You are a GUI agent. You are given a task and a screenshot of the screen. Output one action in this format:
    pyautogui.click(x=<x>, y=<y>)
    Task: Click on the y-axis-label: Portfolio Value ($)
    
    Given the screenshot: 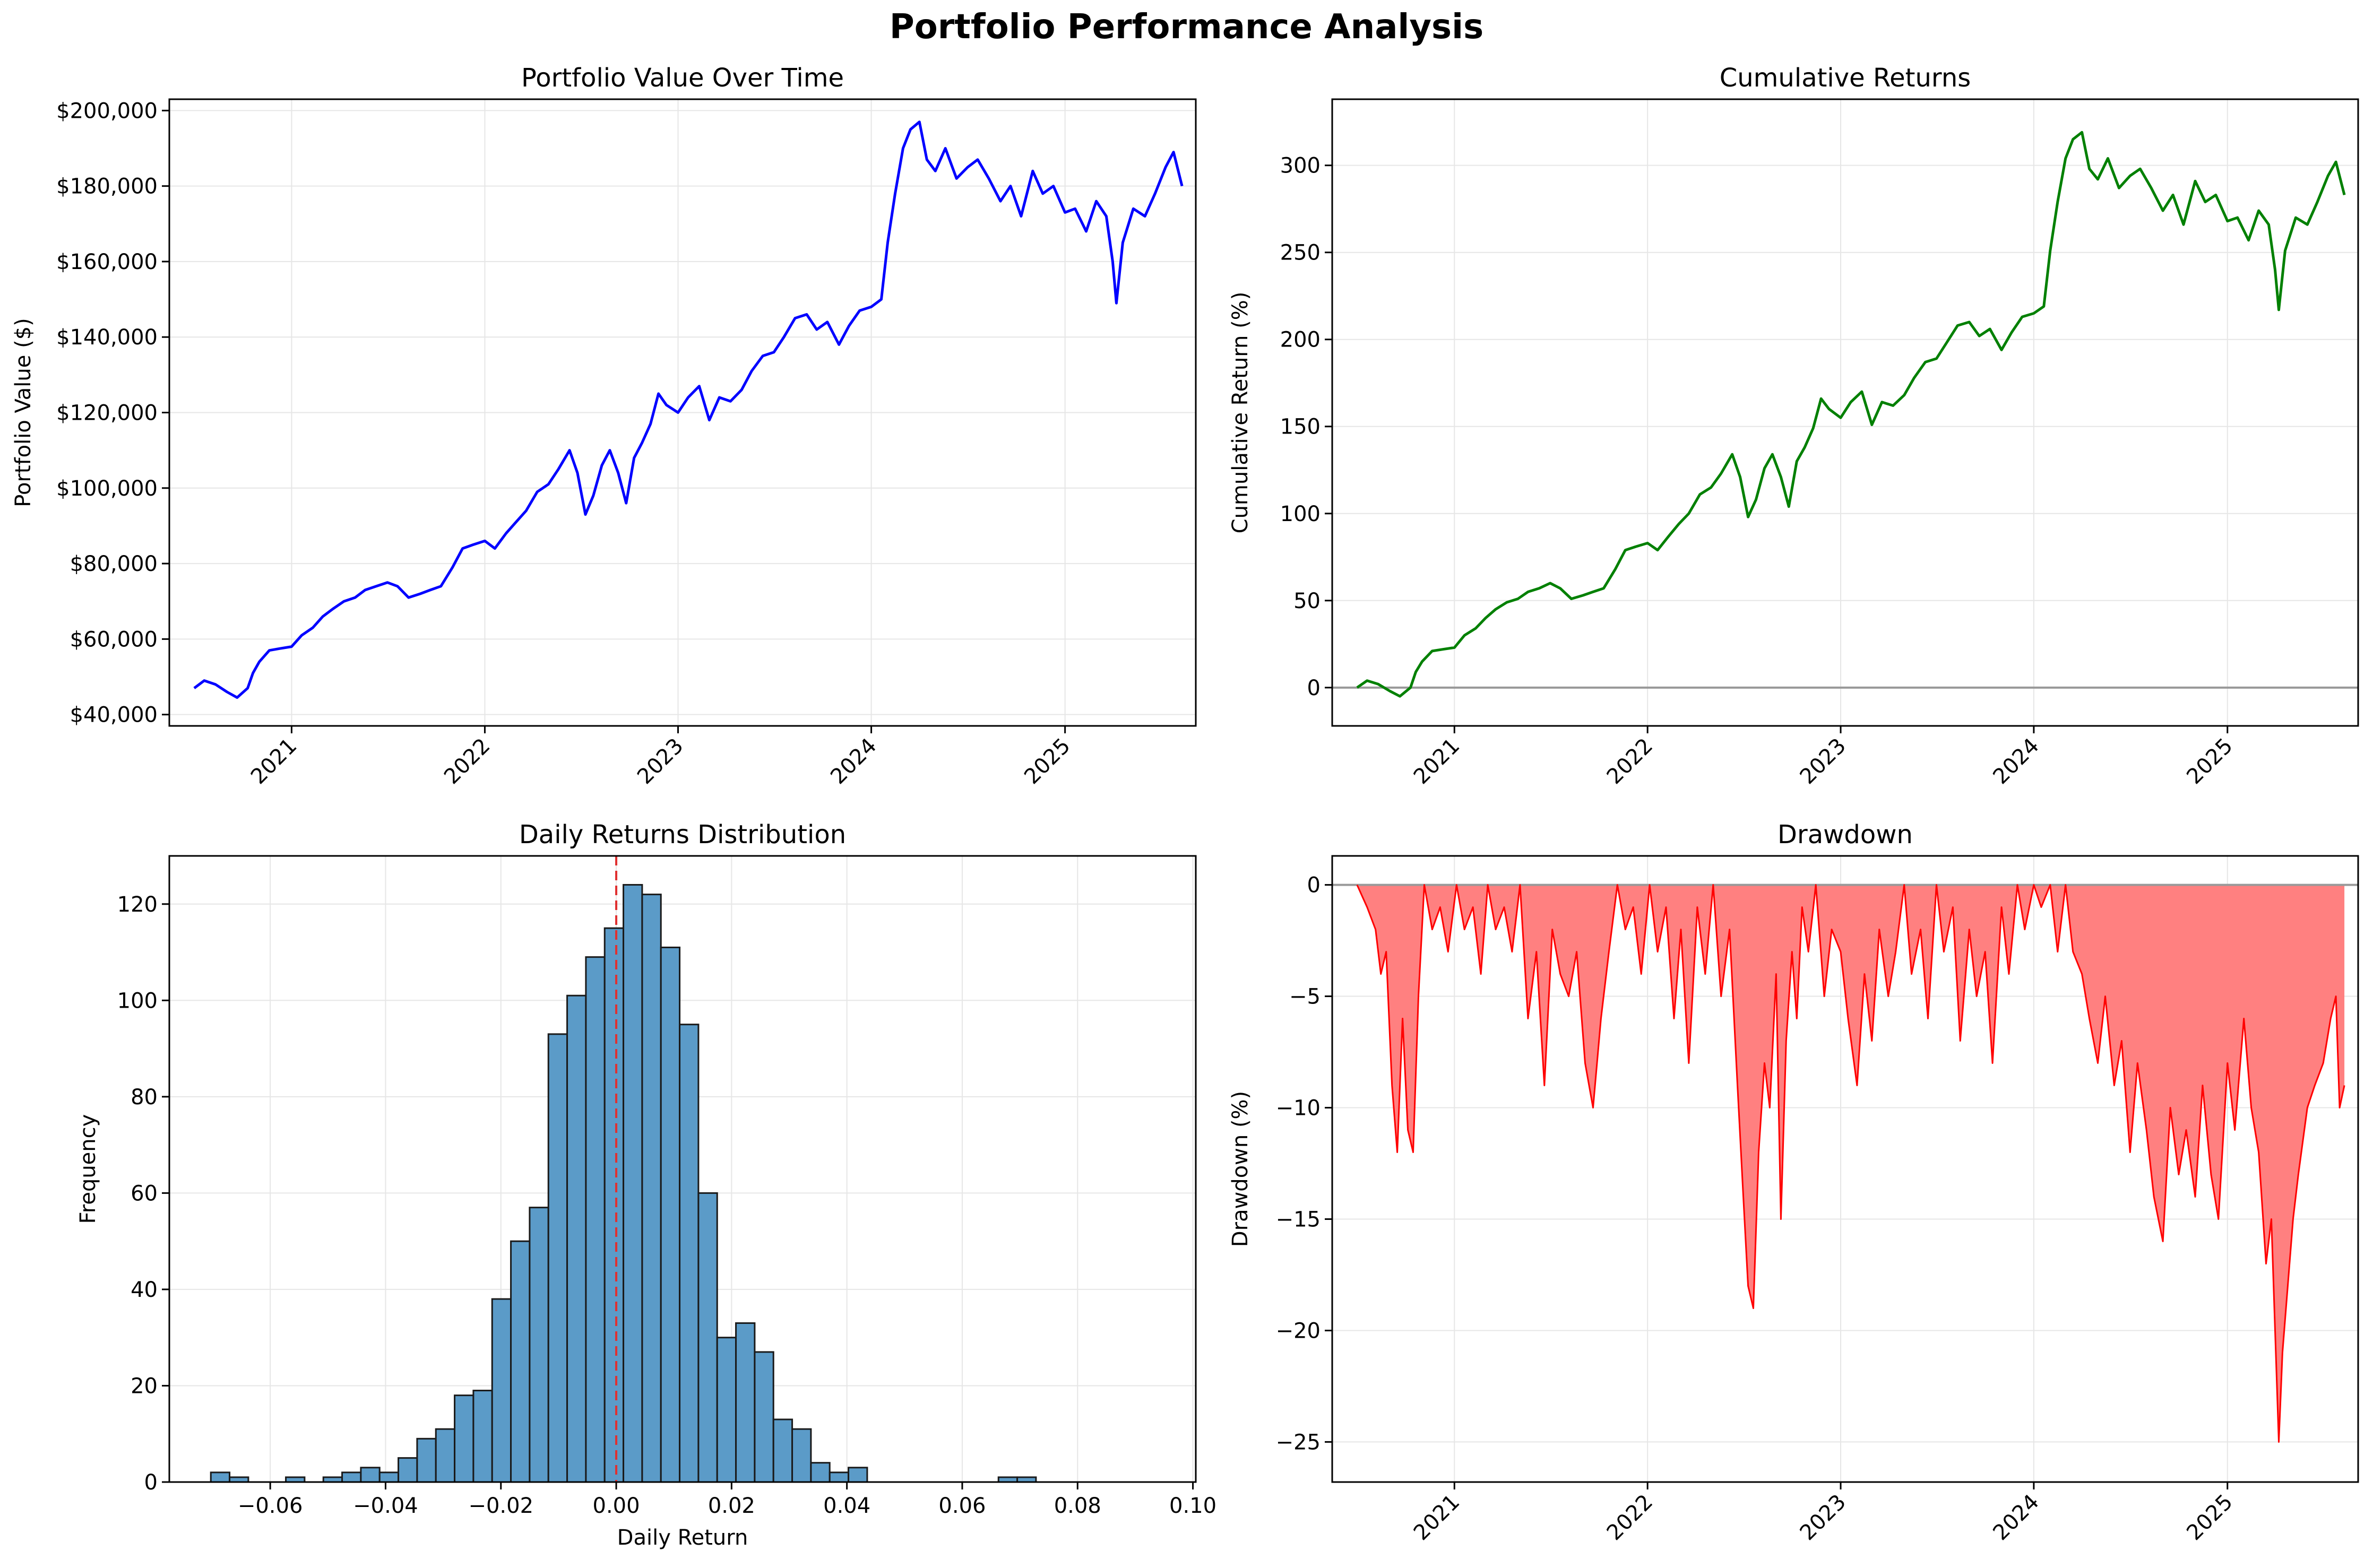 What is the action you would take?
    pyautogui.click(x=23, y=412)
    